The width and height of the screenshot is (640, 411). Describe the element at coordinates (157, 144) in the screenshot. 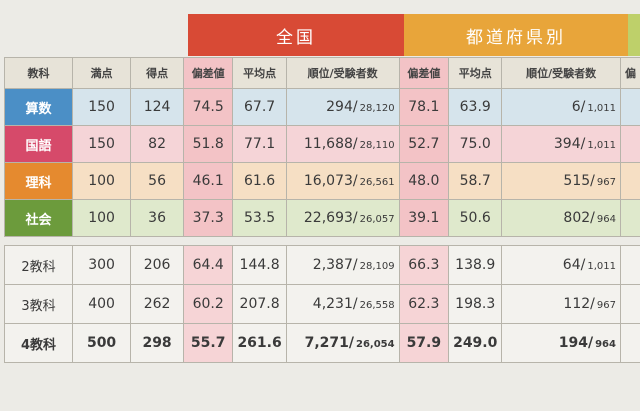

I see `score: 82` at that location.